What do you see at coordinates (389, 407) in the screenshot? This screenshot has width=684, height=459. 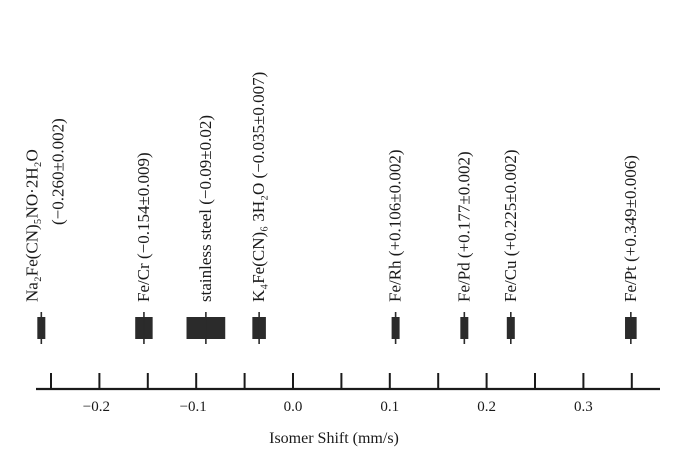 I see `x-tick-label: 0.1` at bounding box center [389, 407].